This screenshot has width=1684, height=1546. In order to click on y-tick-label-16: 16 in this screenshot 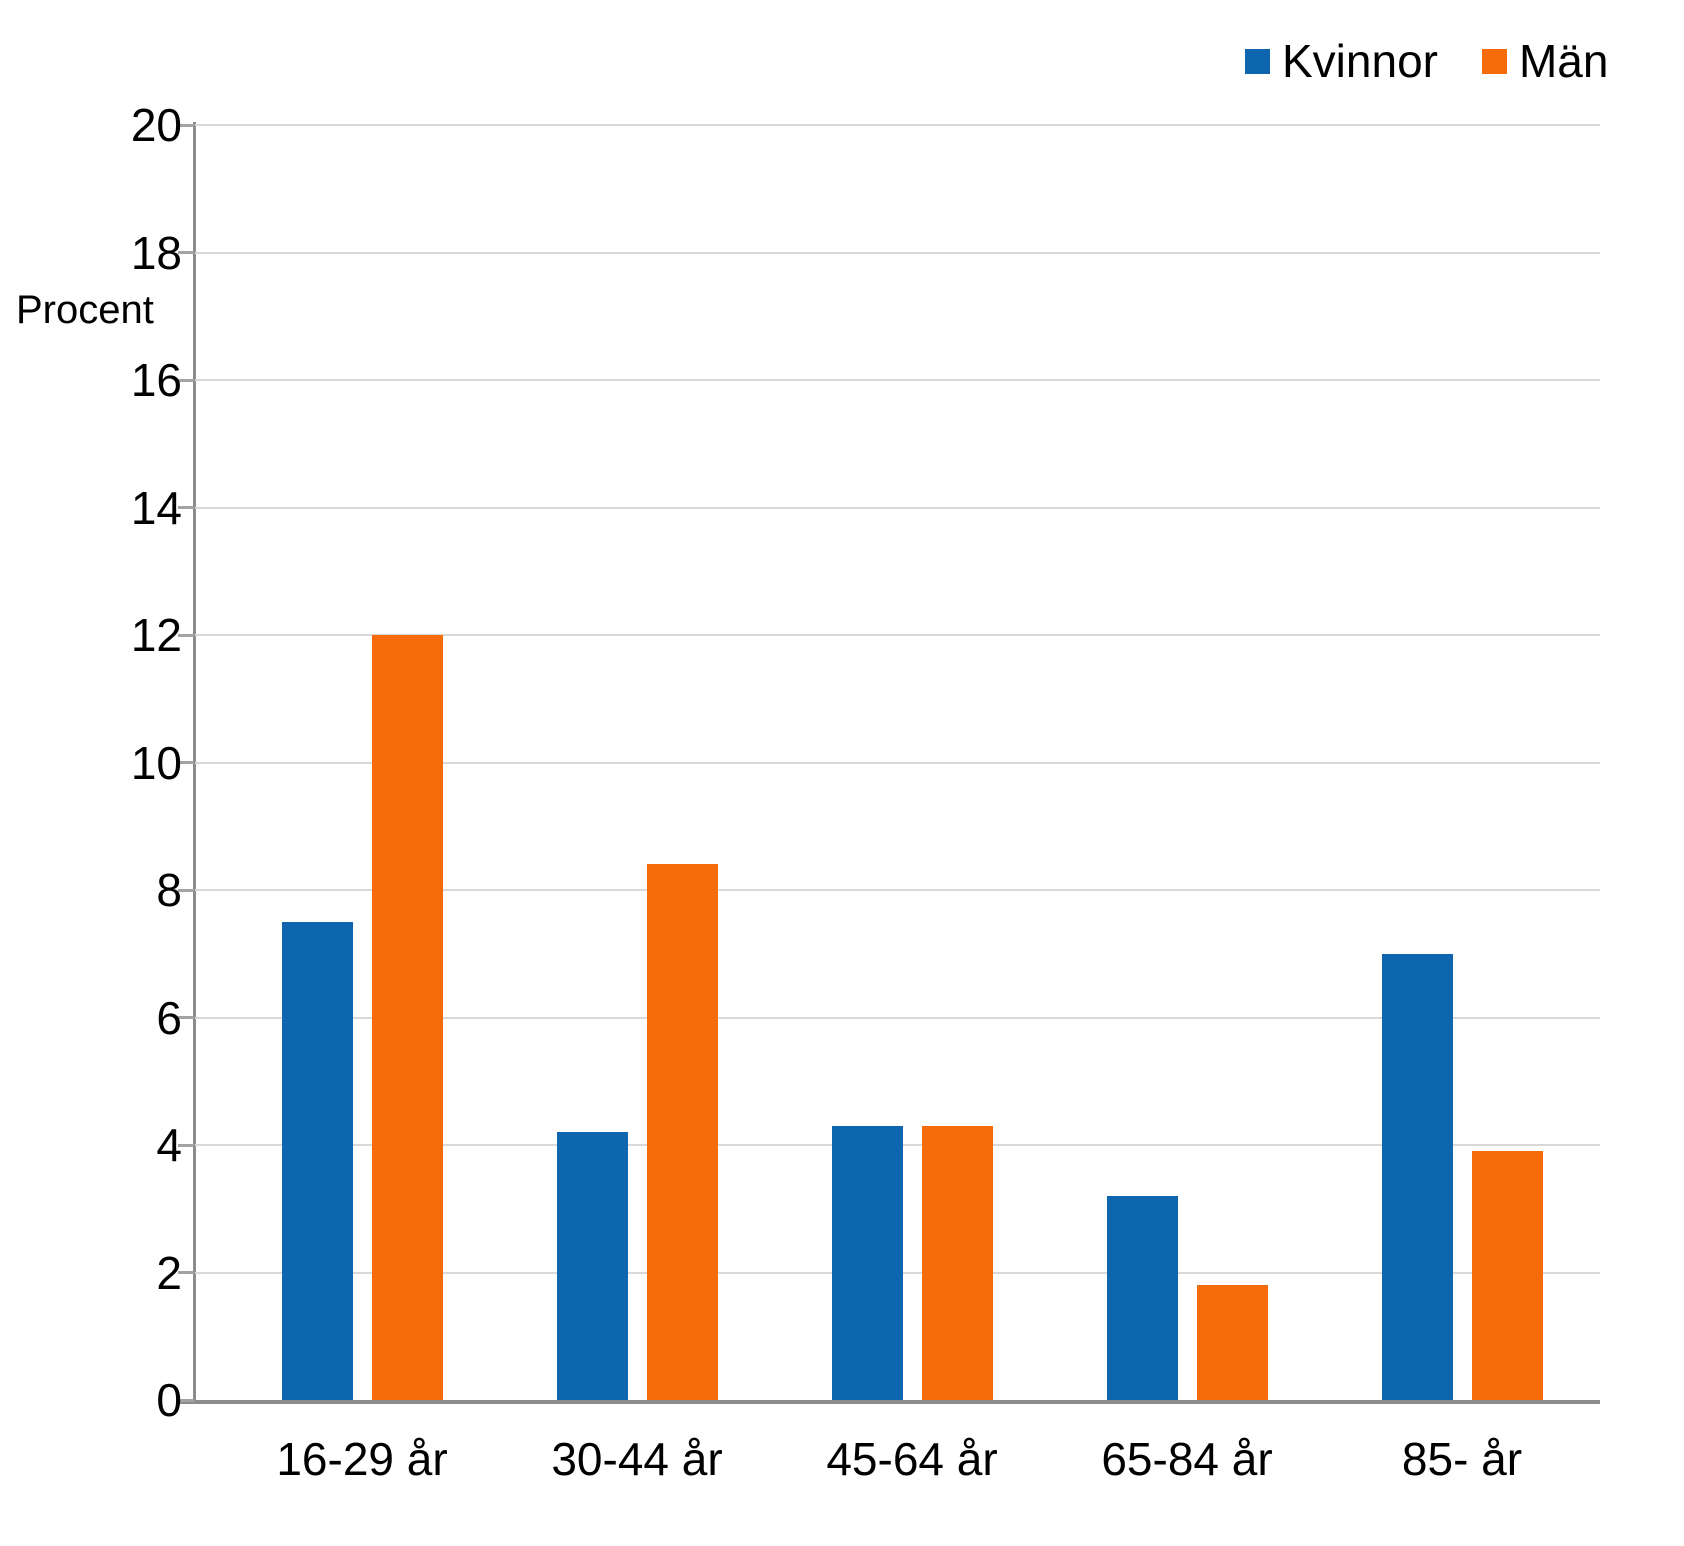, I will do `click(156, 380)`.